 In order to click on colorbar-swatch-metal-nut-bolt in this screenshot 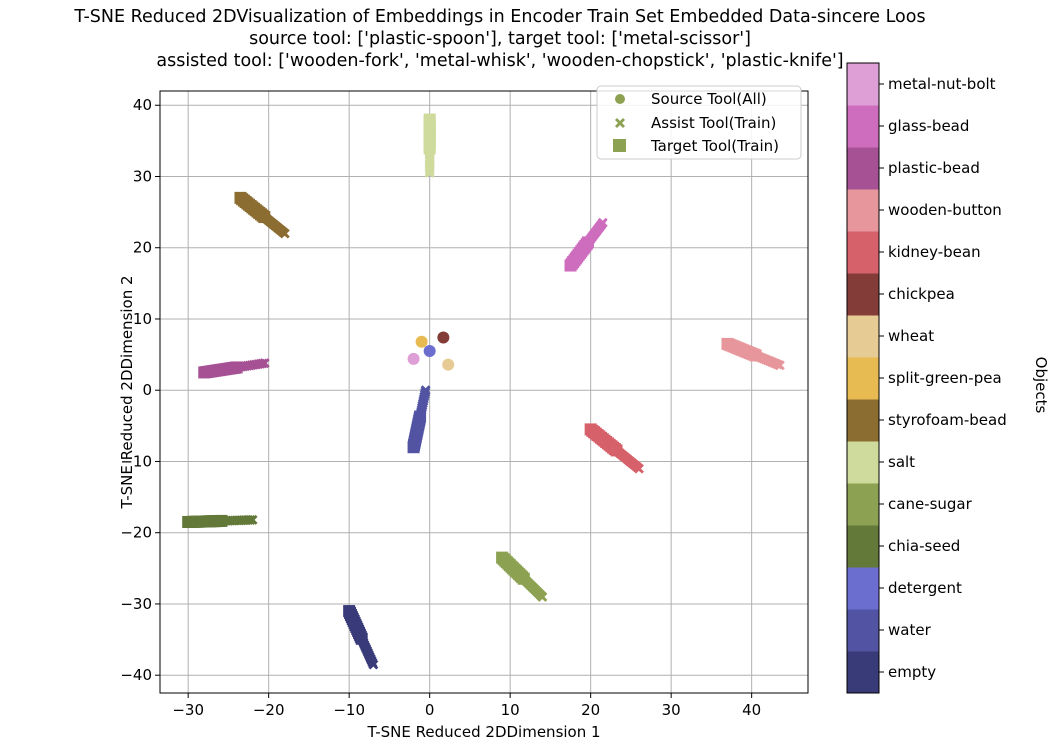, I will do `click(863, 84)`.